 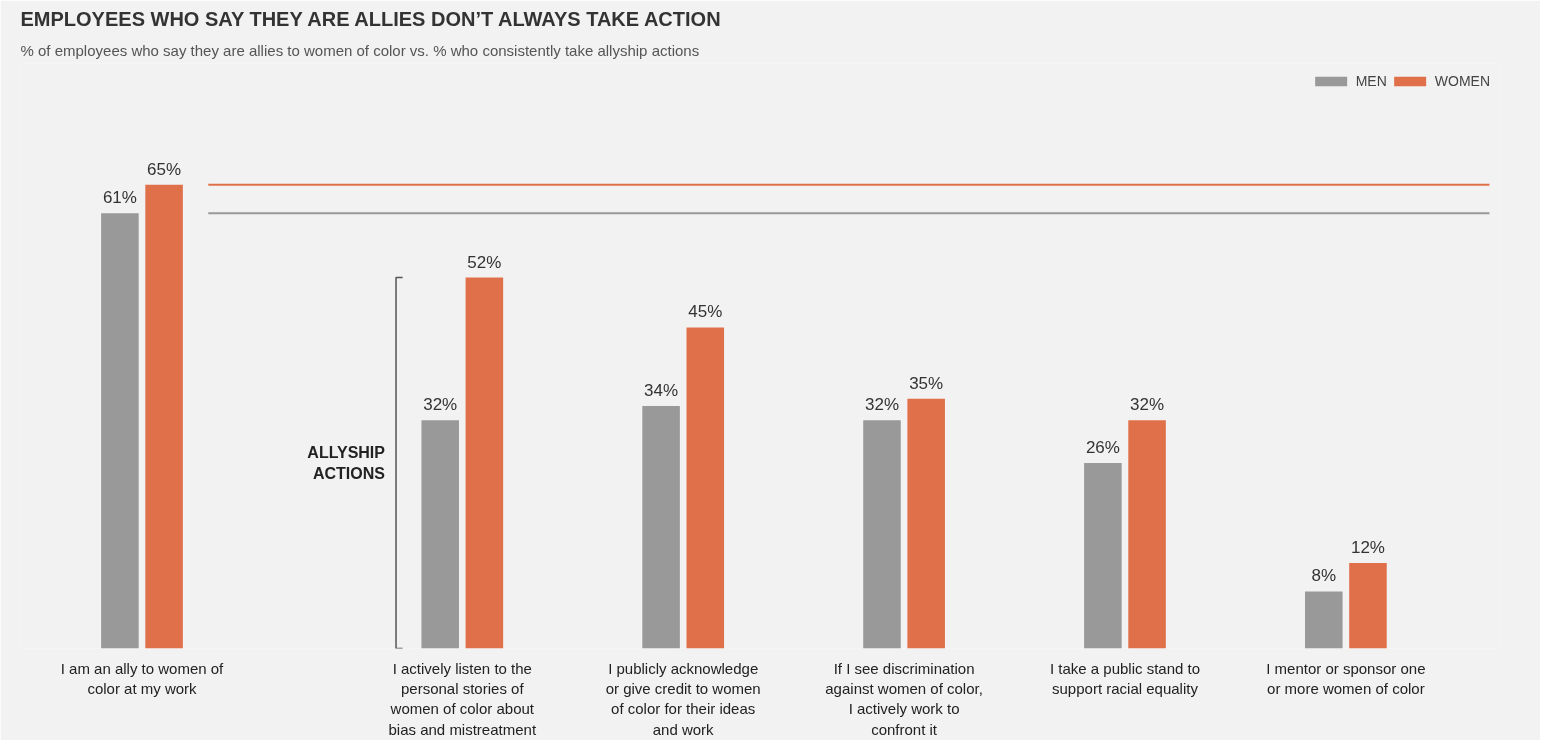 I want to click on x-tick-label: I take a public stand to support racial equality, so click(x=1125, y=678).